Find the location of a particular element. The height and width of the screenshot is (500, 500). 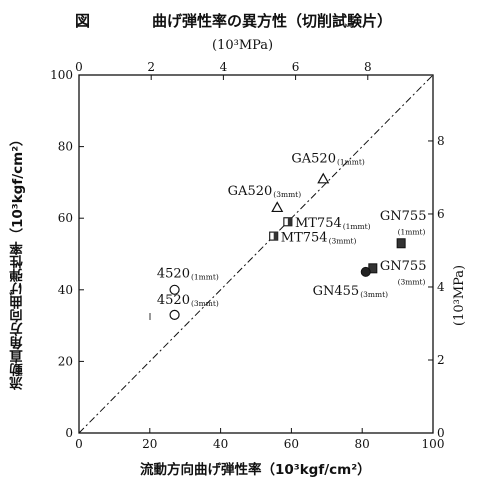

point-ga520-3mmt-label: GA520(3mmt) is located at coordinates (265, 191).